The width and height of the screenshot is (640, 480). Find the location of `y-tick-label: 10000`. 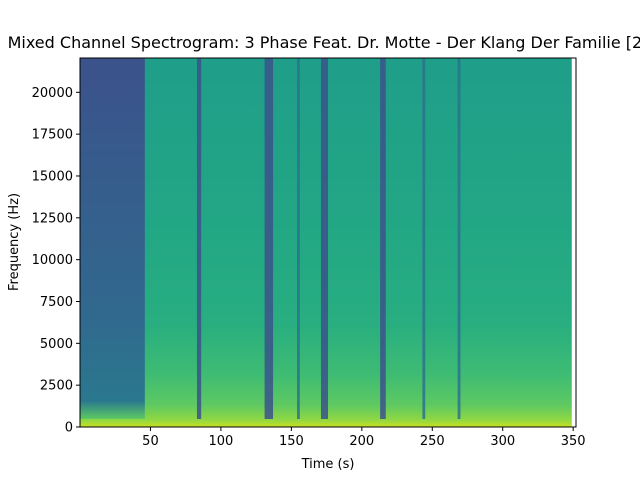

y-tick-label: 10000 is located at coordinates (52, 260).